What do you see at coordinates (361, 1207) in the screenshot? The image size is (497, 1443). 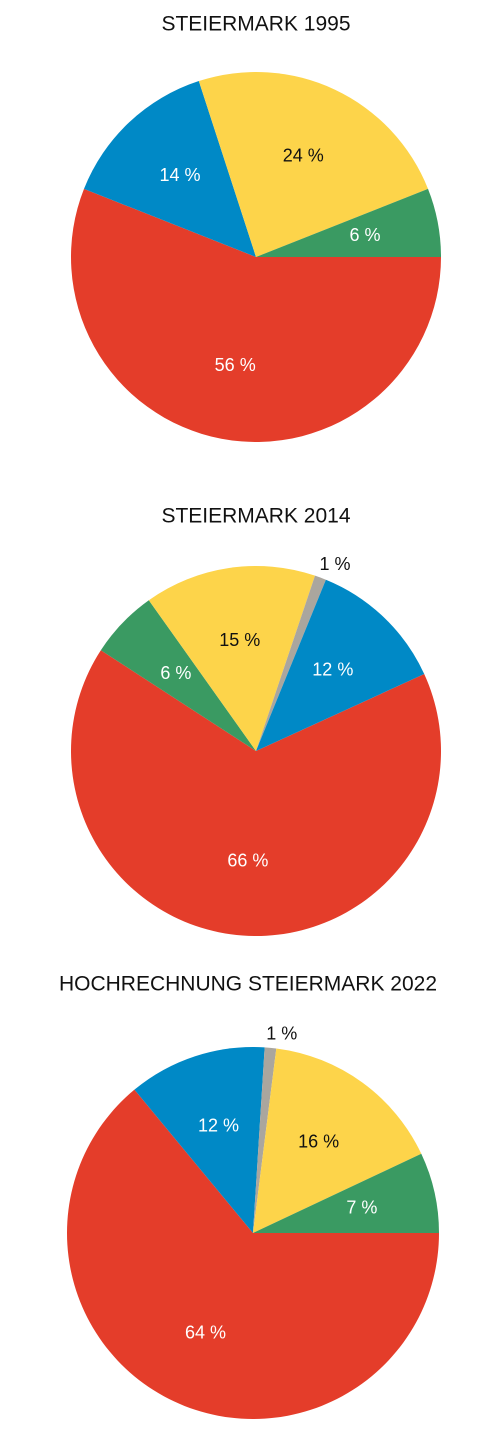 I see `data-label: 7 %` at bounding box center [361, 1207].